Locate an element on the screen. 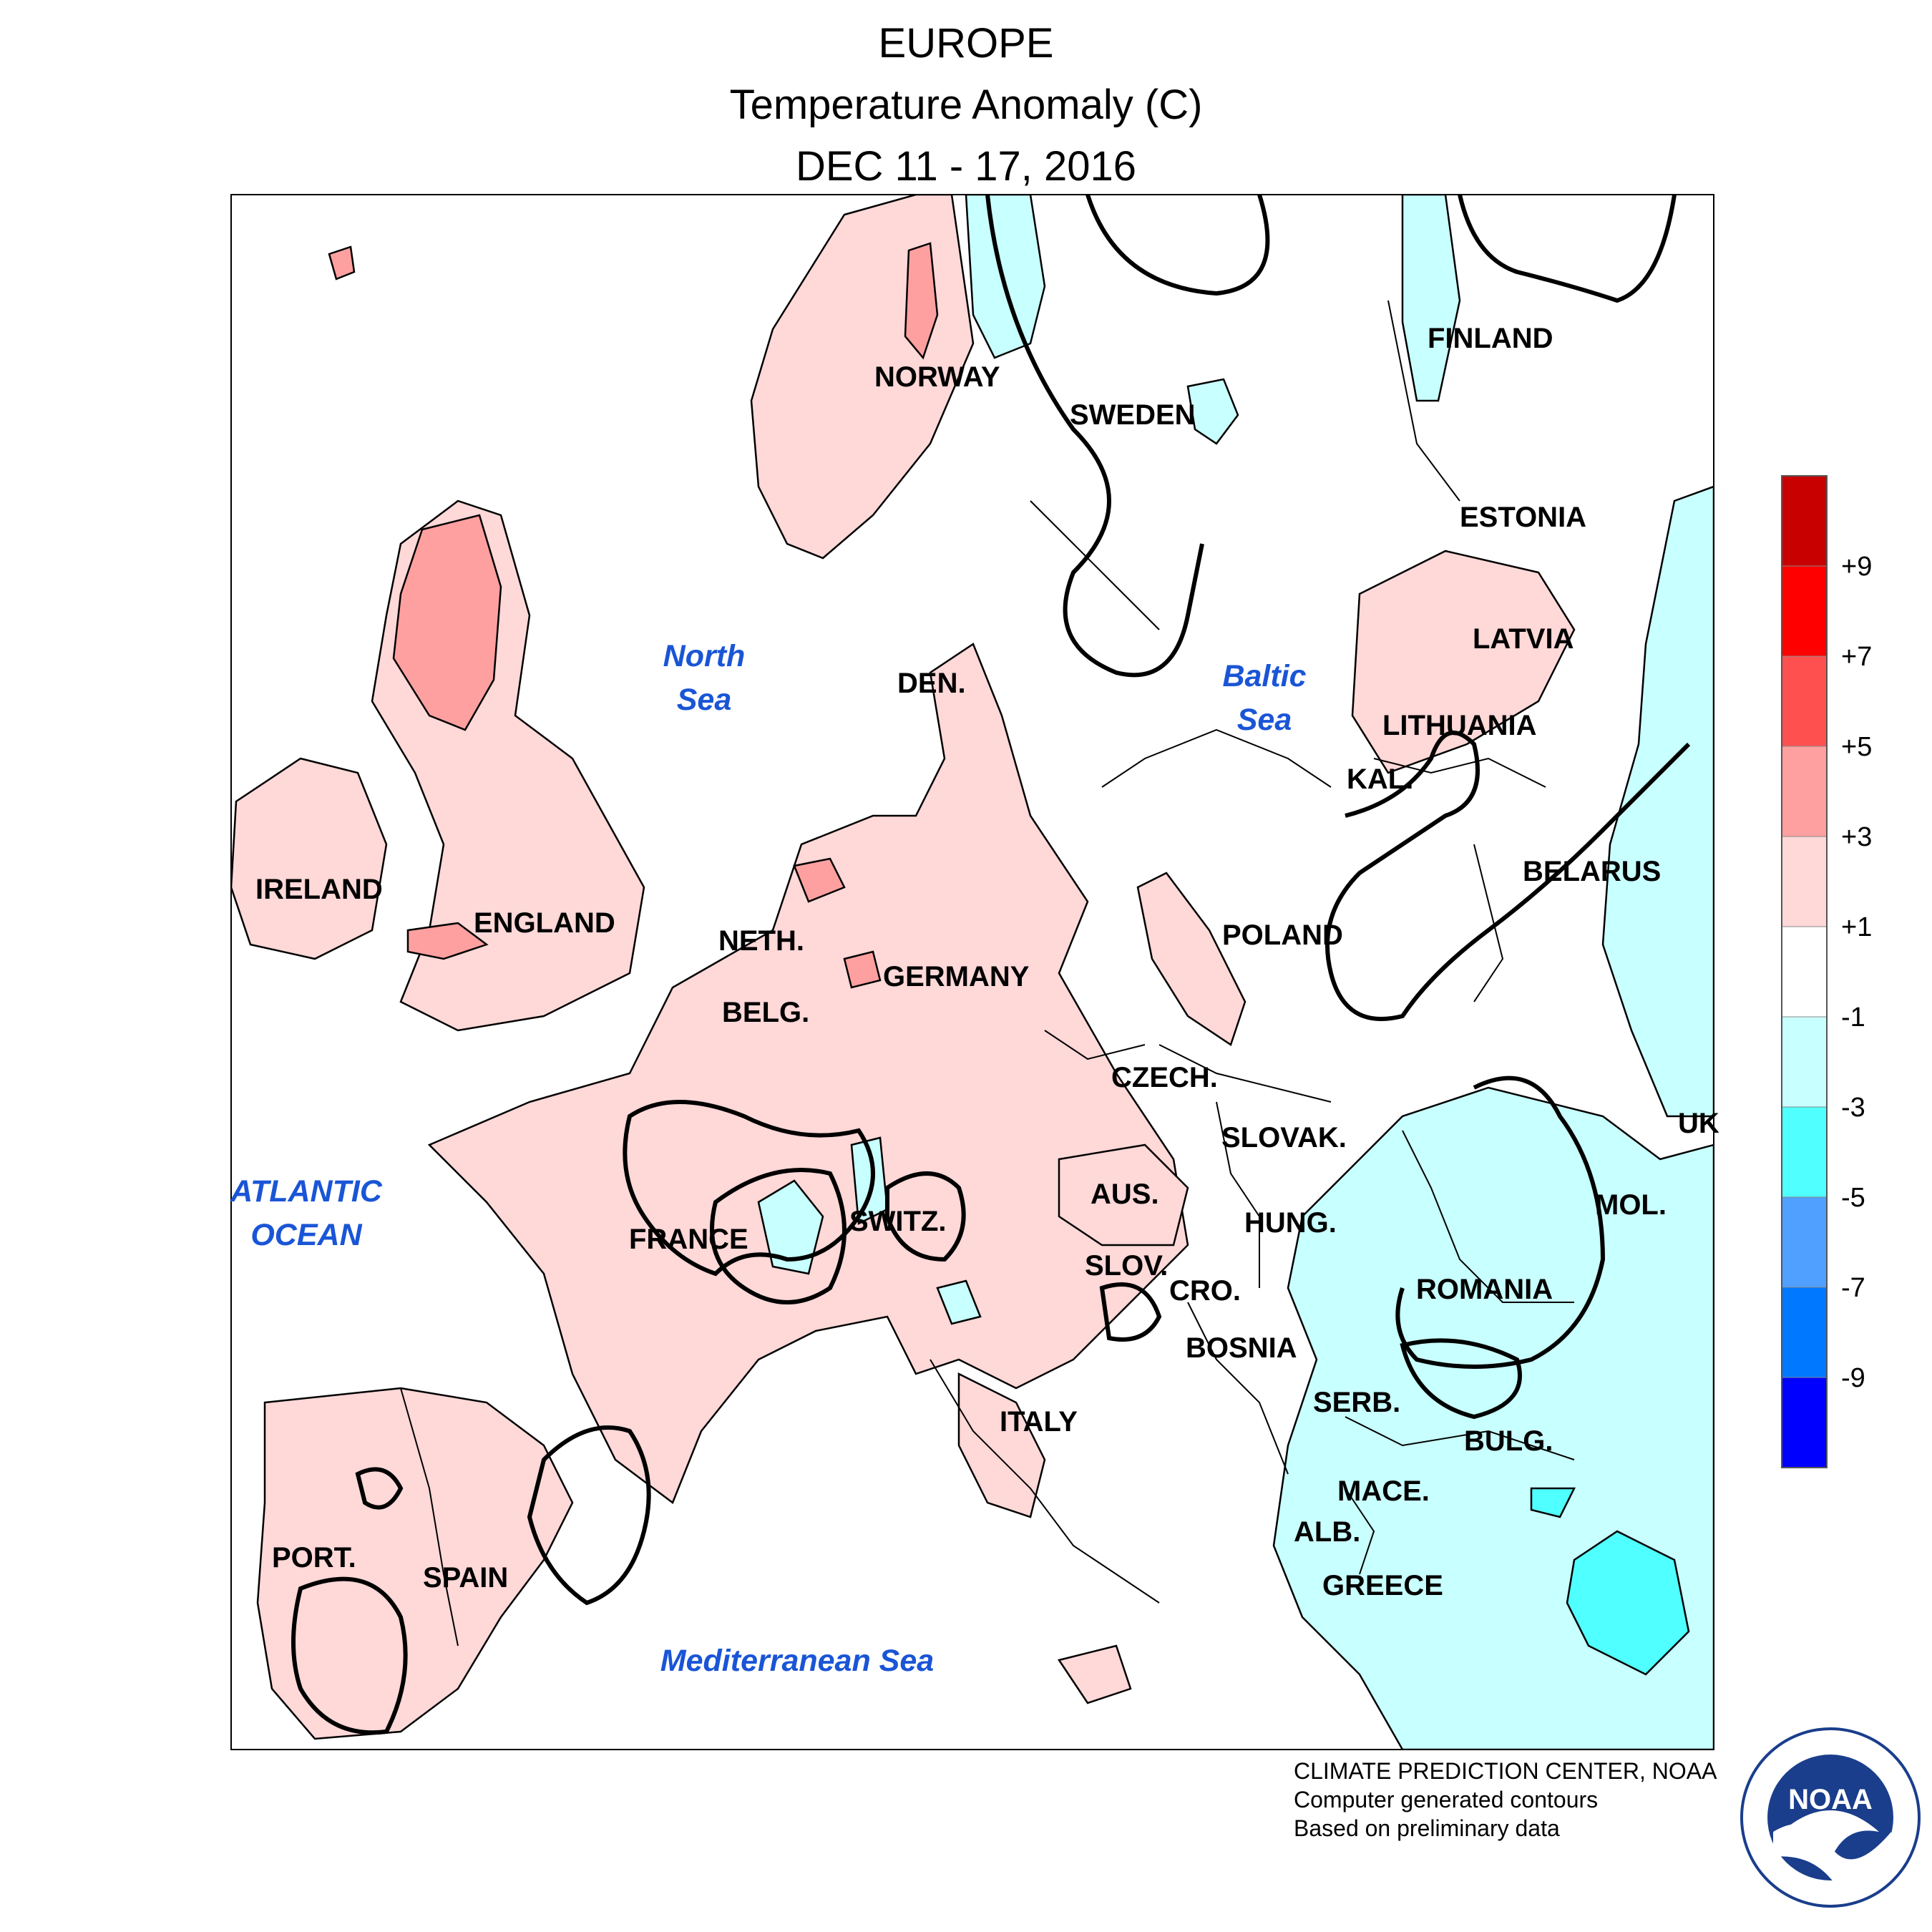 The height and width of the screenshot is (1932, 1932). label-finland: FINLAND is located at coordinates (1490, 338).